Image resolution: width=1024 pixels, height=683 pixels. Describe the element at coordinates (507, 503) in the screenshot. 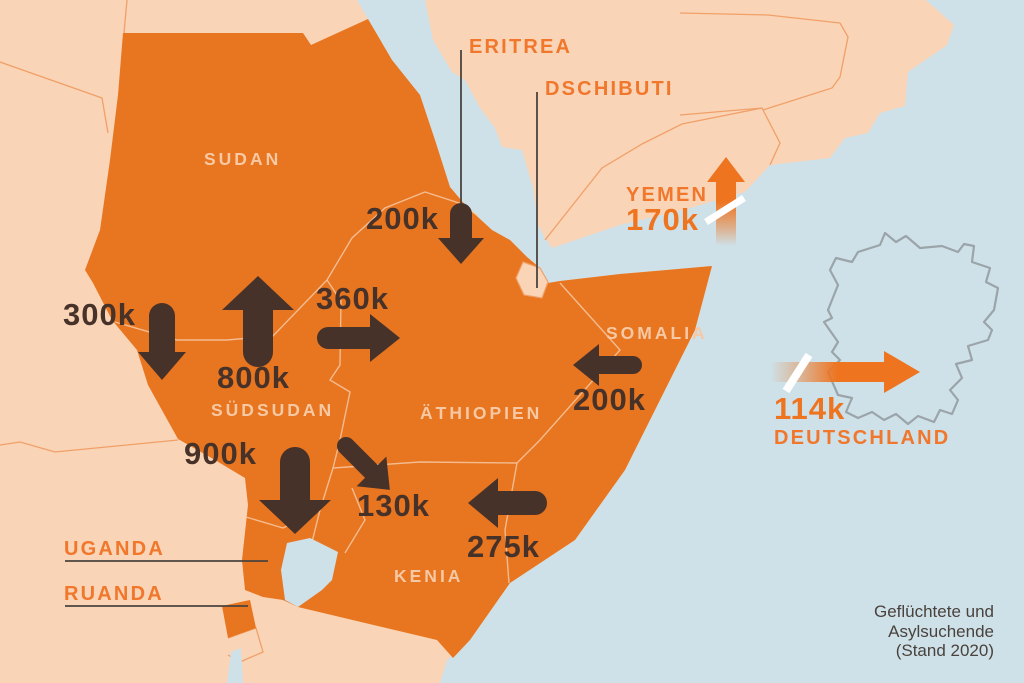

I see `flow-arrow-somalia-kenia` at that location.